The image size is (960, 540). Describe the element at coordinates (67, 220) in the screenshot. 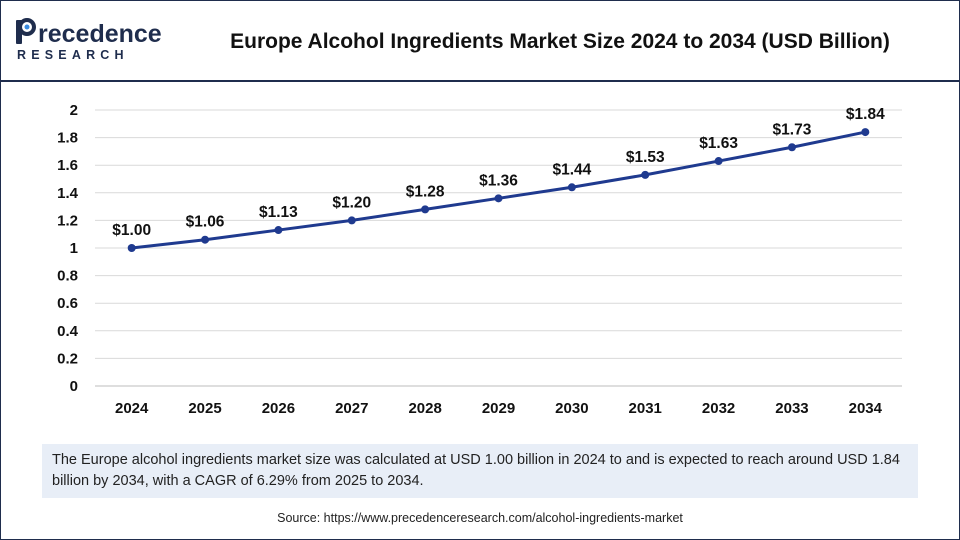

I see `y-tick-label: 1.2` at that location.